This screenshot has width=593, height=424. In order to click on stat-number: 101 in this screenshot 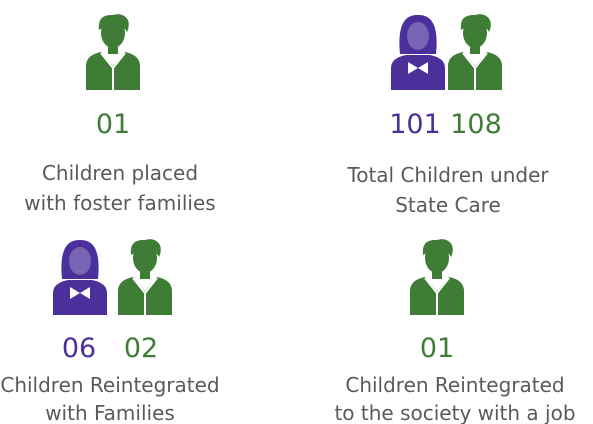, I will do `click(415, 124)`.